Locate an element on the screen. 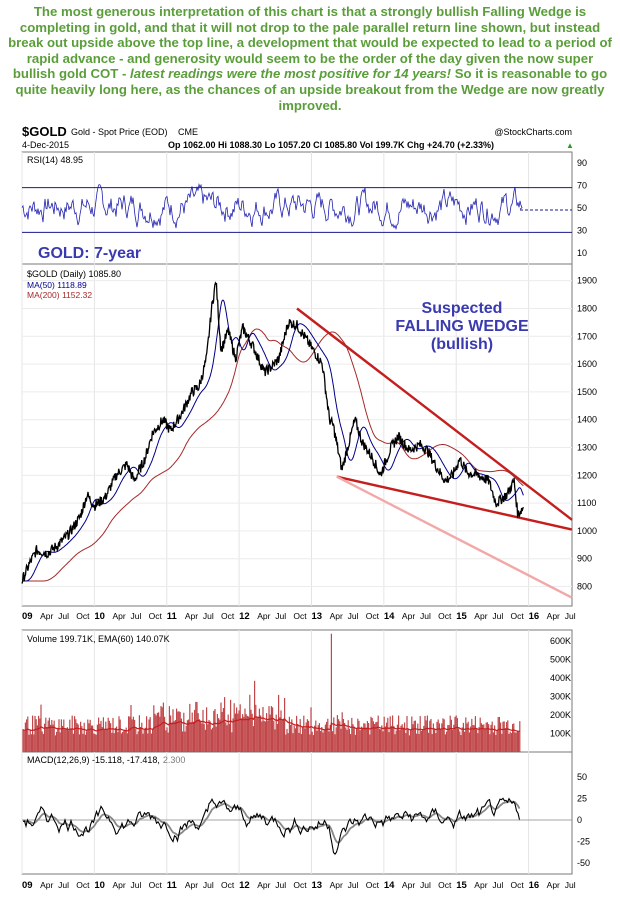  price-tick: 800 is located at coordinates (584, 587).